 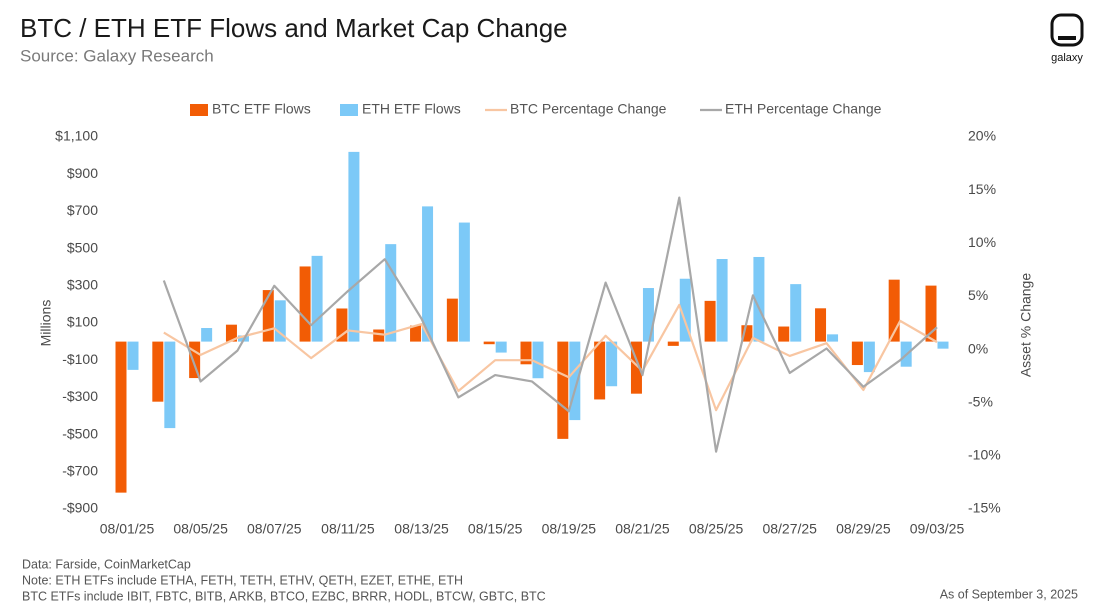 What do you see at coordinates (937, 529) in the screenshot?
I see `x-tick-label: 09/03/25` at bounding box center [937, 529].